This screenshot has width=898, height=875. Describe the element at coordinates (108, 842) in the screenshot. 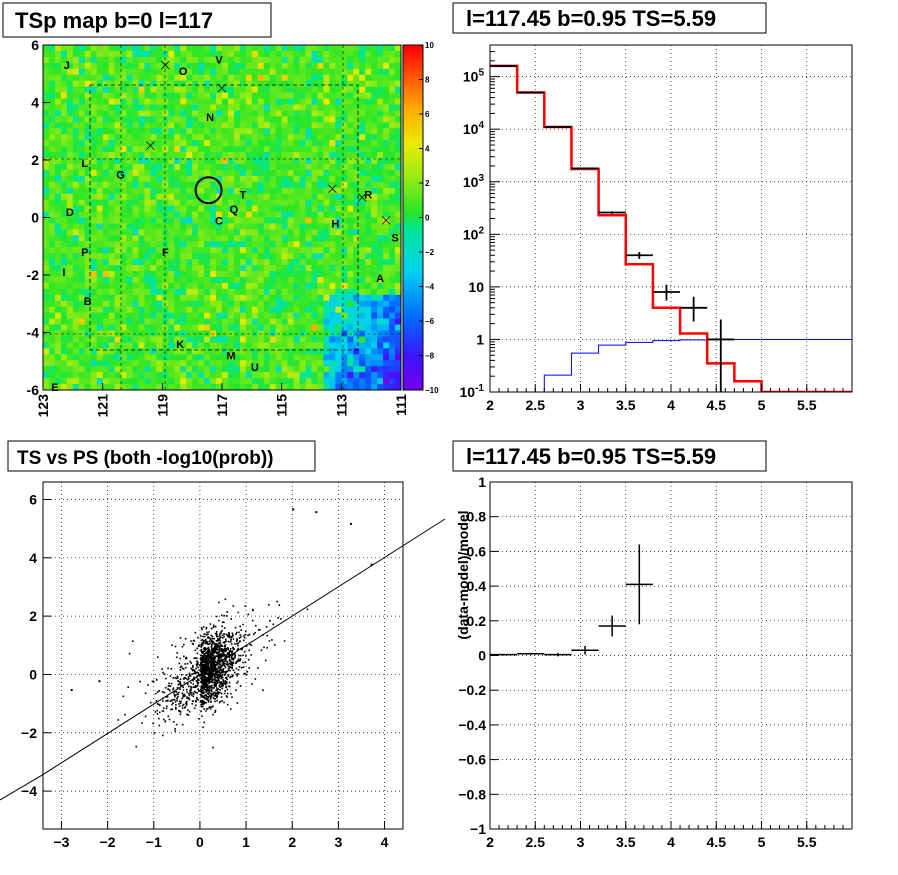

I see `scatter-x-tick-label: −2` at that location.